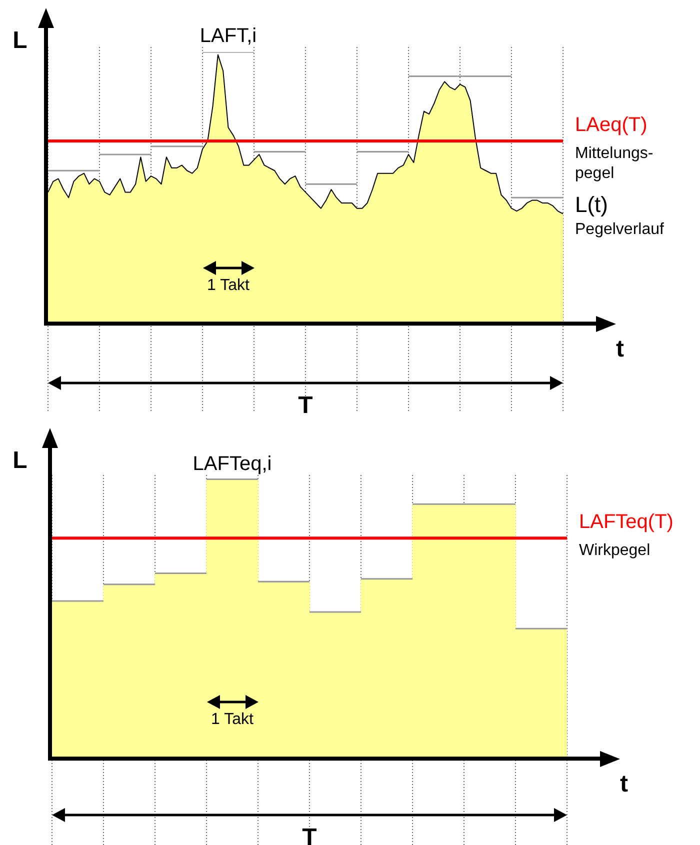 This screenshot has height=845, width=700. I want to click on ref-line-label: LAFTeq(T), so click(626, 522).